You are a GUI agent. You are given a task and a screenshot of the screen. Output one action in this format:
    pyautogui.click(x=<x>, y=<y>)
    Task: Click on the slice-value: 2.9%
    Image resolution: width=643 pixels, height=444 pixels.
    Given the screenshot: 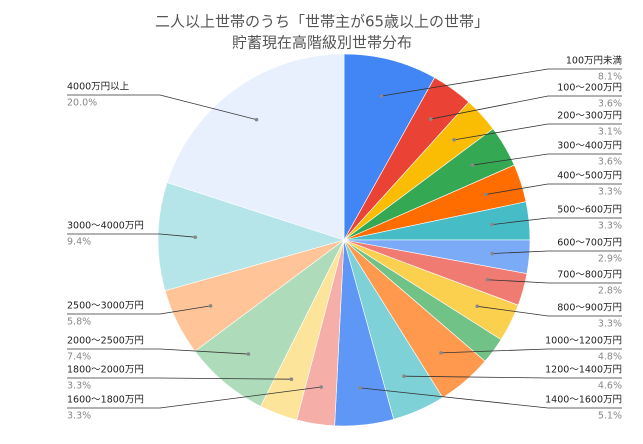 What is the action you would take?
    pyautogui.click(x=610, y=259)
    